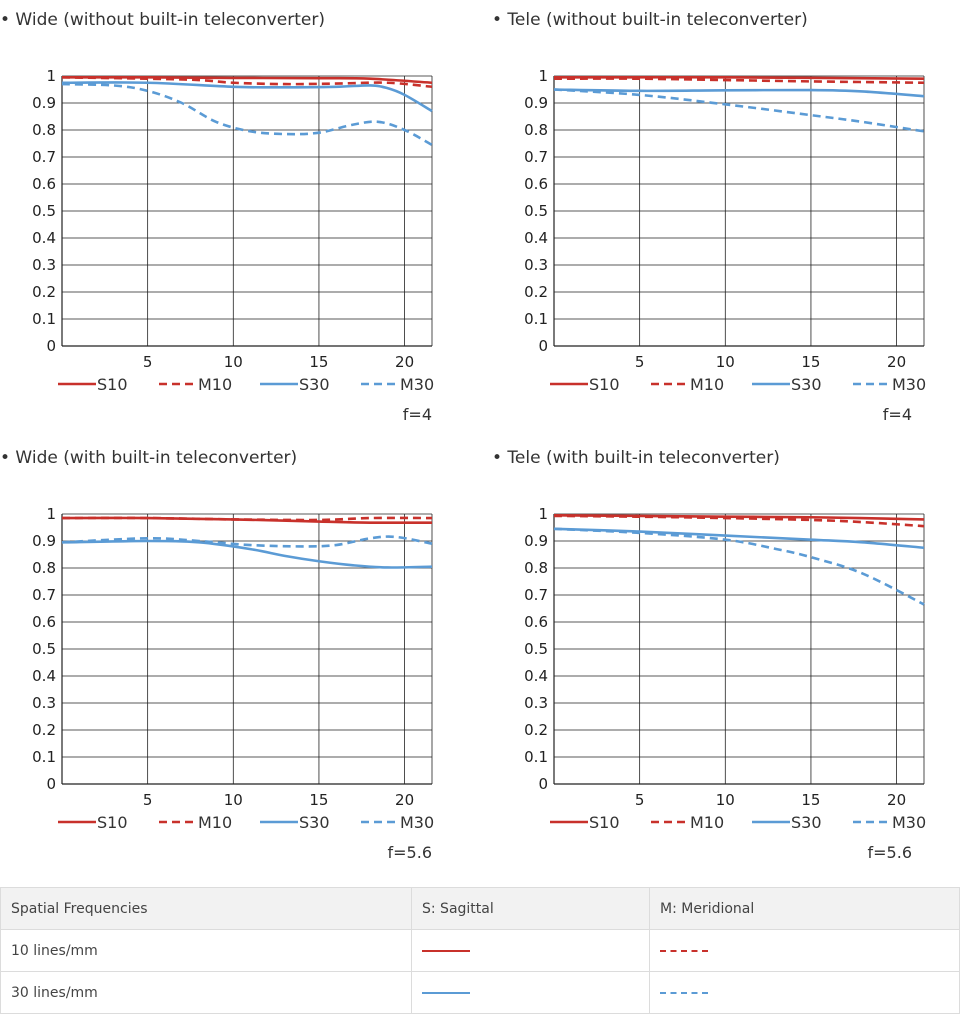 The height and width of the screenshot is (1014, 960). What do you see at coordinates (162, 20) in the screenshot?
I see `chart-title: • Wide (without built-in teleconverter)` at bounding box center [162, 20].